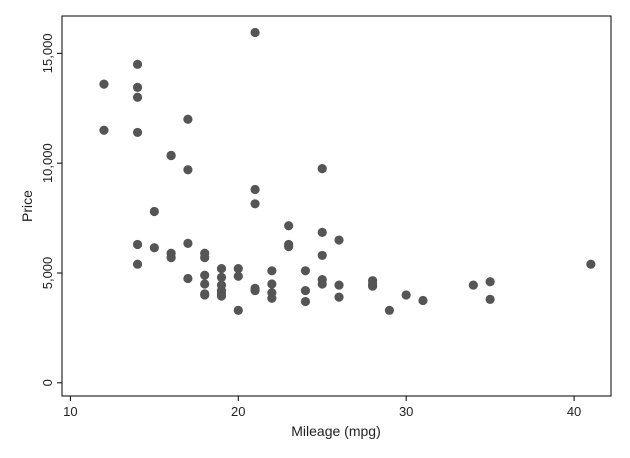  Describe the element at coordinates (47, 273) in the screenshot. I see `y-tick-label: 5,000` at that location.